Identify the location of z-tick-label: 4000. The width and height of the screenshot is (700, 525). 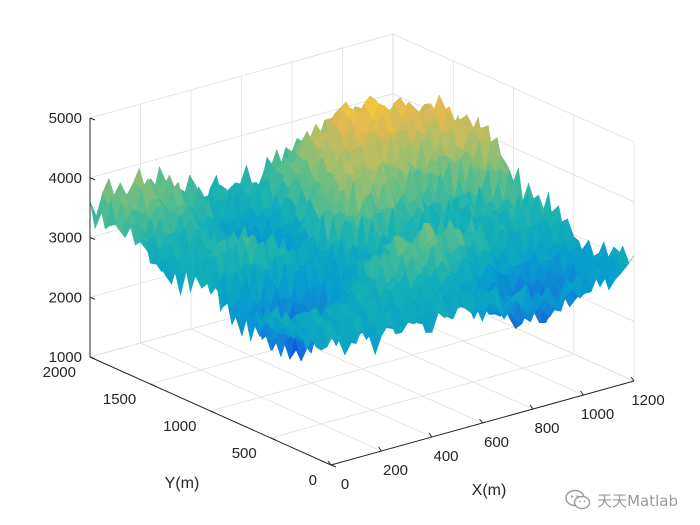
(65, 178).